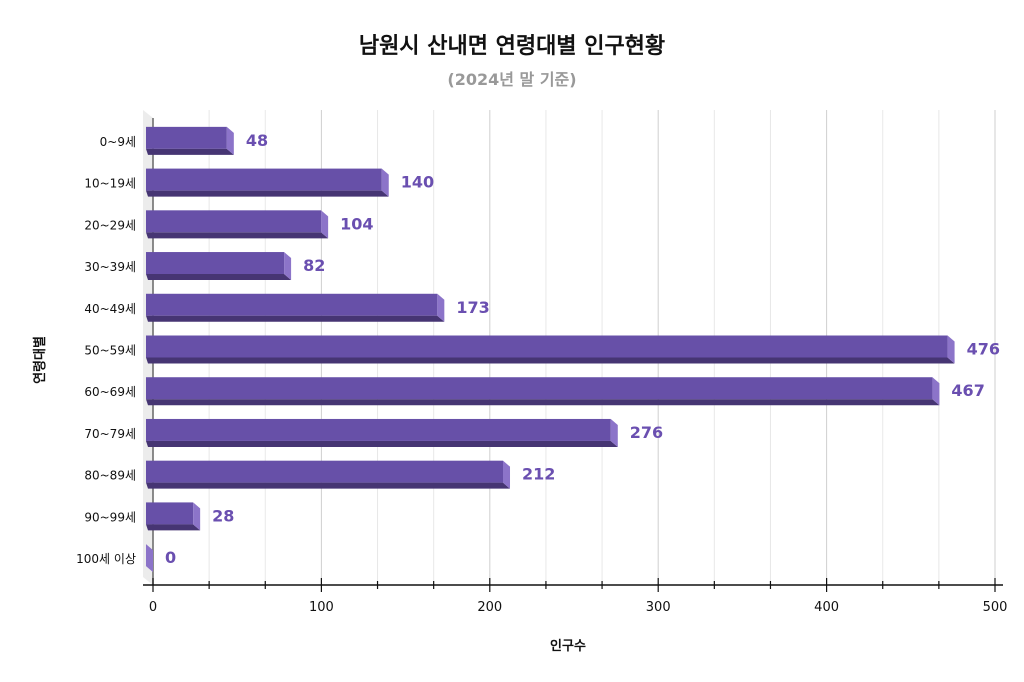 This screenshot has width=1024, height=682. Describe the element at coordinates (321, 607) in the screenshot. I see `x-tick-label: 100` at that location.